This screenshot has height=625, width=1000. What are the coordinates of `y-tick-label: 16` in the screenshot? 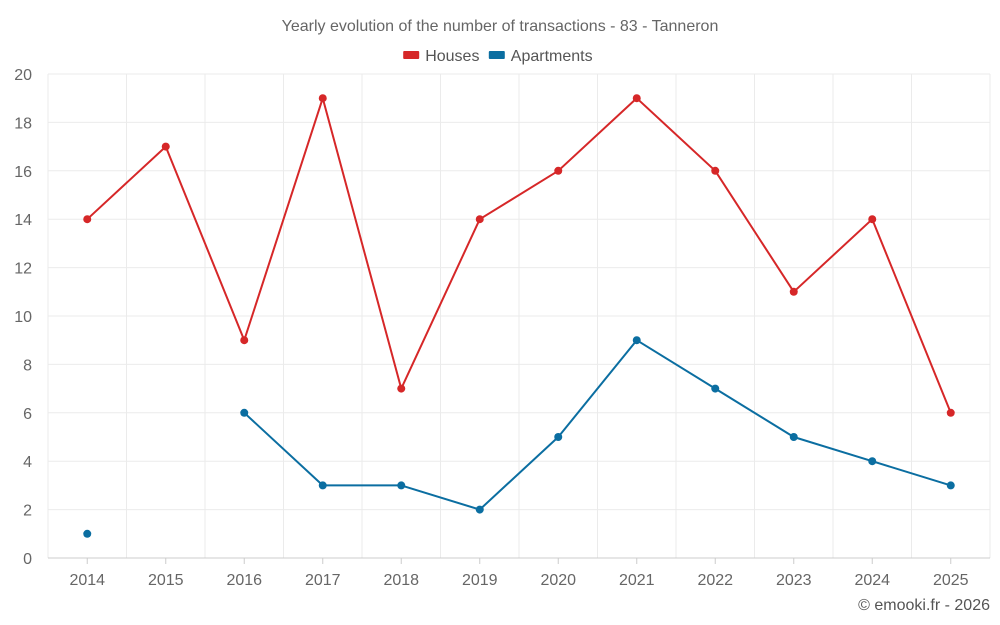 It's located at (23, 172).